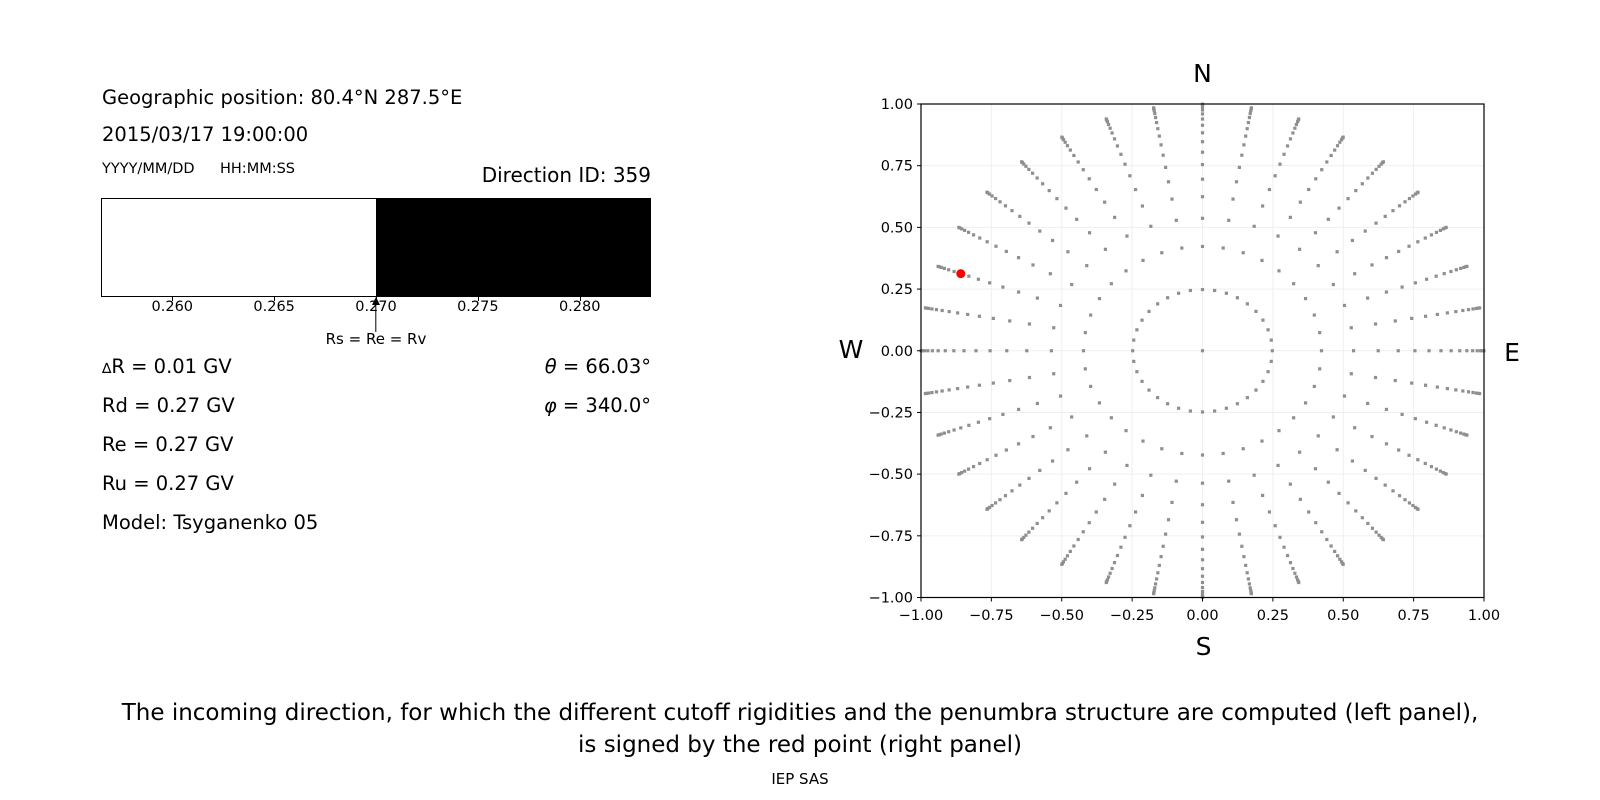  I want to click on datetime-label: 2015/03/17 19:00:00, so click(205, 134).